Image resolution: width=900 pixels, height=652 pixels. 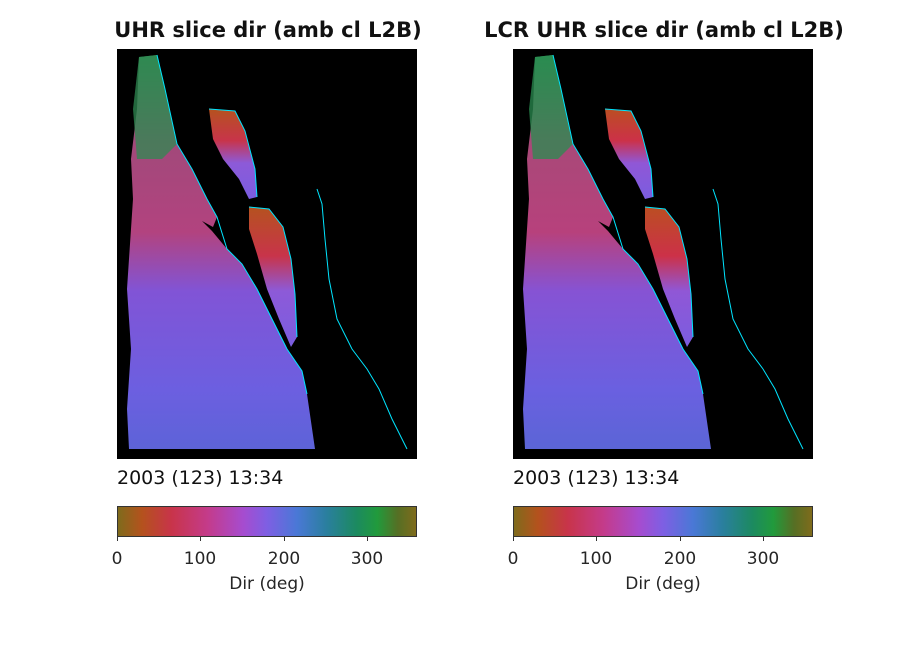 What do you see at coordinates (267, 521) in the screenshot?
I see `colorbar-left` at bounding box center [267, 521].